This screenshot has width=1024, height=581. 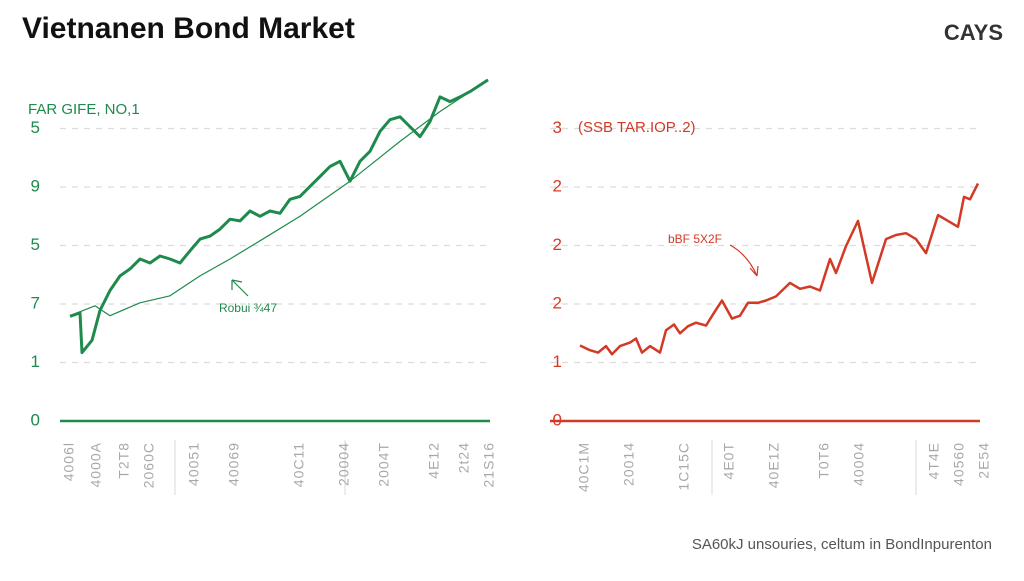 I want to click on x-tick-label: T2T8, so click(x=124, y=460).